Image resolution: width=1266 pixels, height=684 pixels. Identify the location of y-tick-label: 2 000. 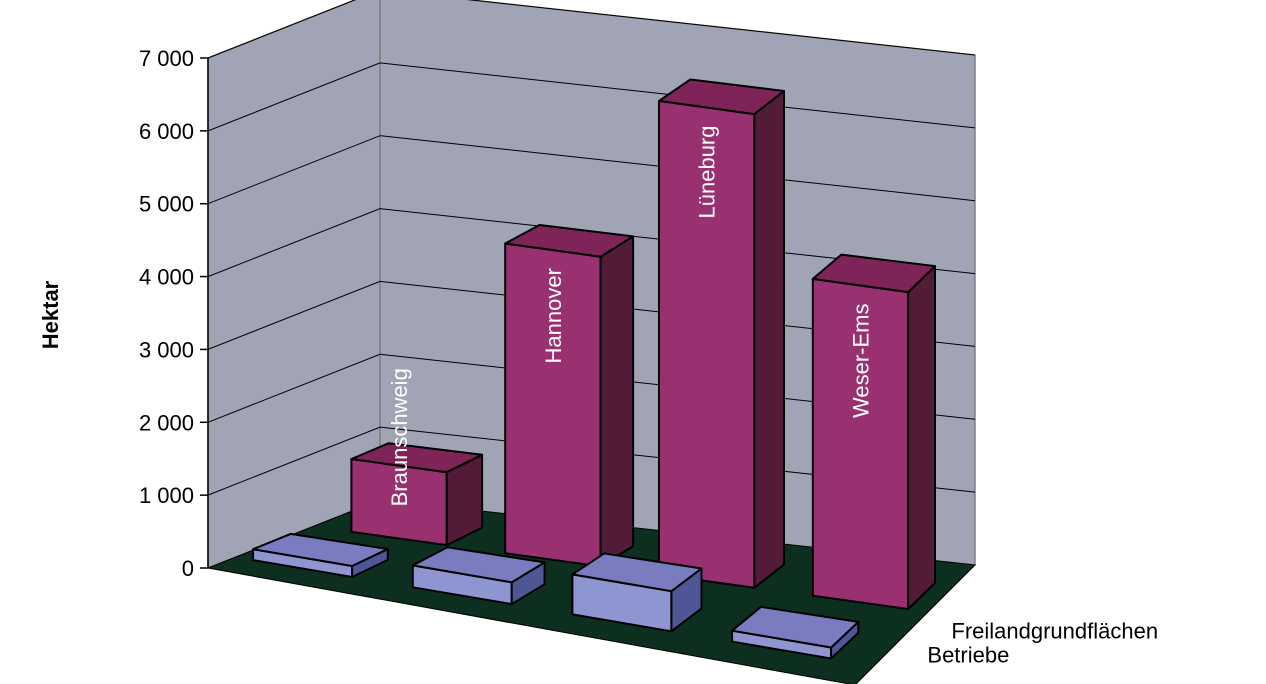
(166, 422).